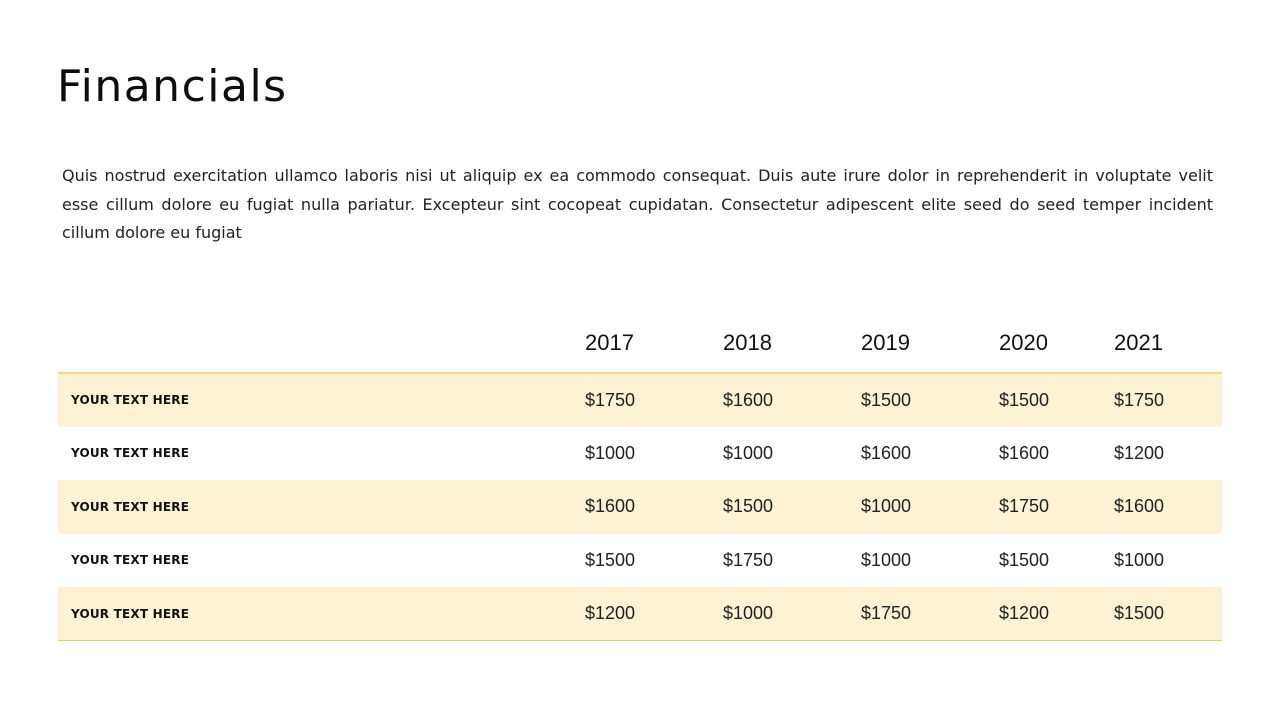 The image size is (1280, 720). I want to click on header-cell-year: 2019, so click(883, 344).